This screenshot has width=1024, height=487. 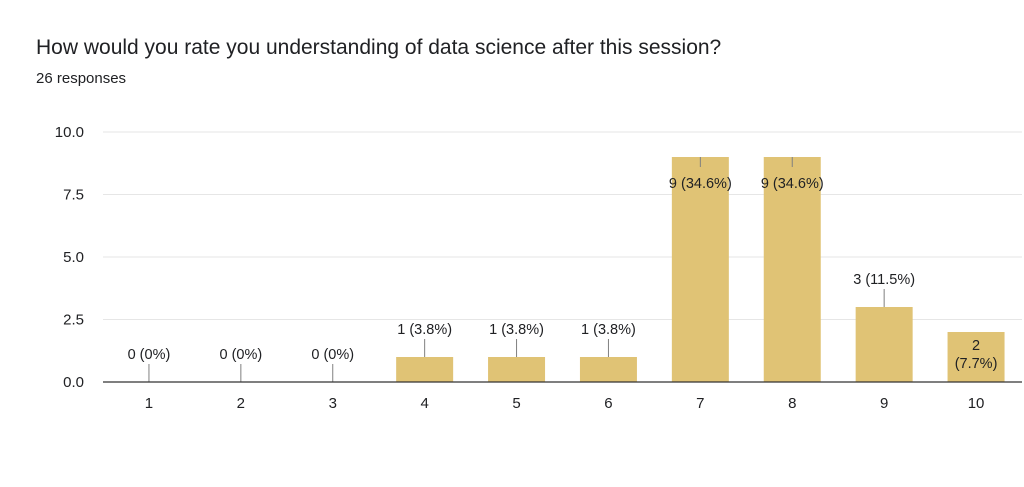 I want to click on x-tick-label: 4, so click(x=424, y=403).